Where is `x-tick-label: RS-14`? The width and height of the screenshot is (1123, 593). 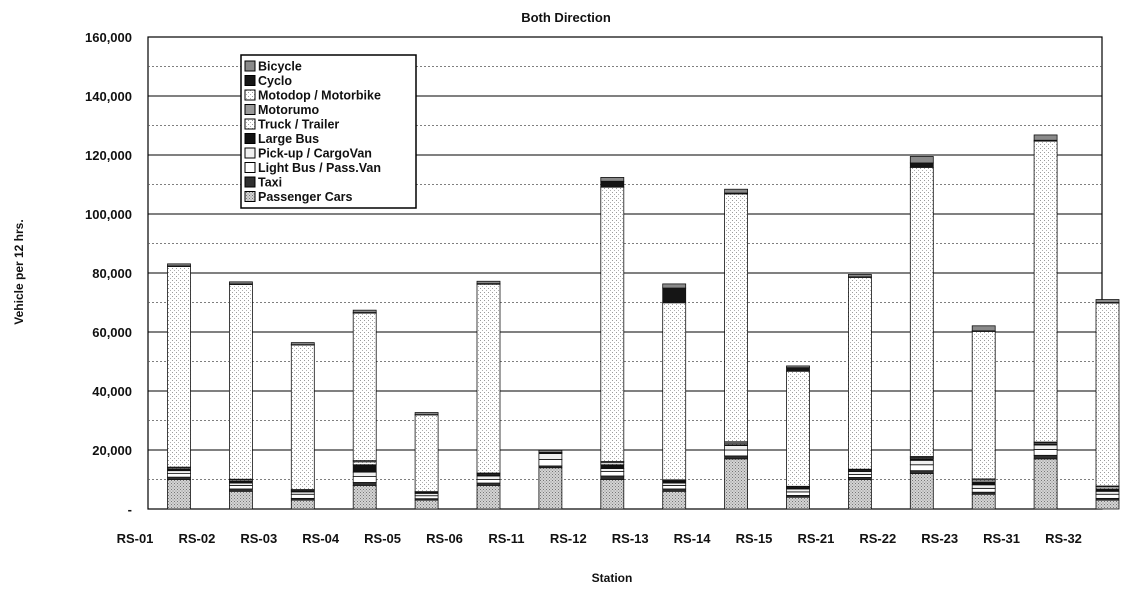
x-tick-label: RS-14 is located at coordinates (693, 538).